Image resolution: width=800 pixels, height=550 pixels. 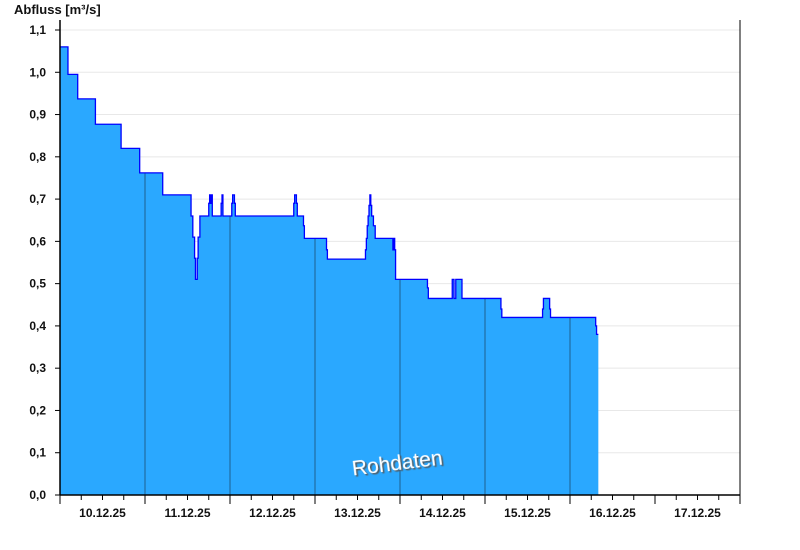 What do you see at coordinates (37, 30) in the screenshot?
I see `y-tick-label: 1,1` at bounding box center [37, 30].